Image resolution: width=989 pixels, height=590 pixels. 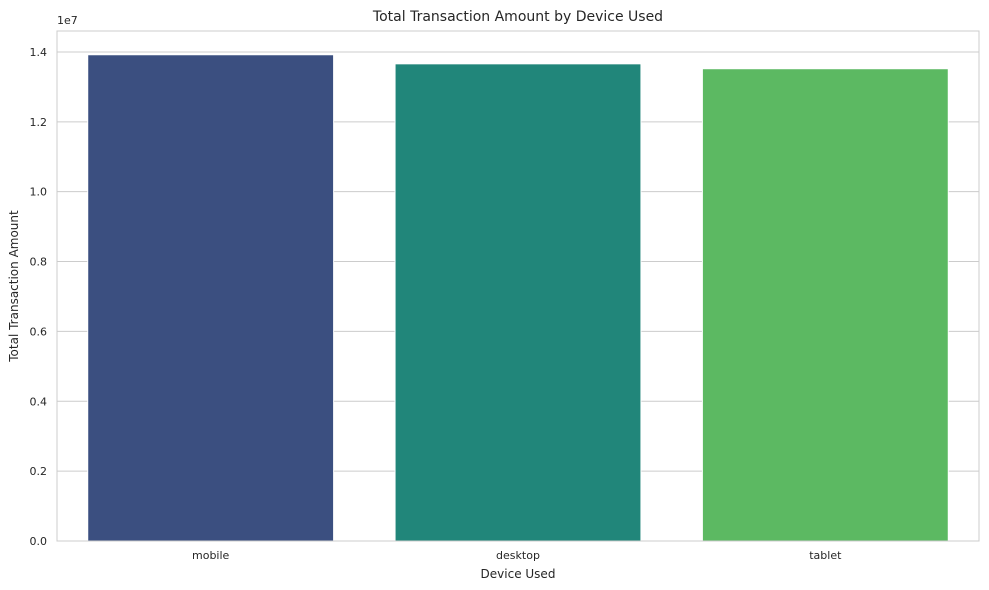 I want to click on y-axis-multiplier: 1e7, so click(x=67, y=20).